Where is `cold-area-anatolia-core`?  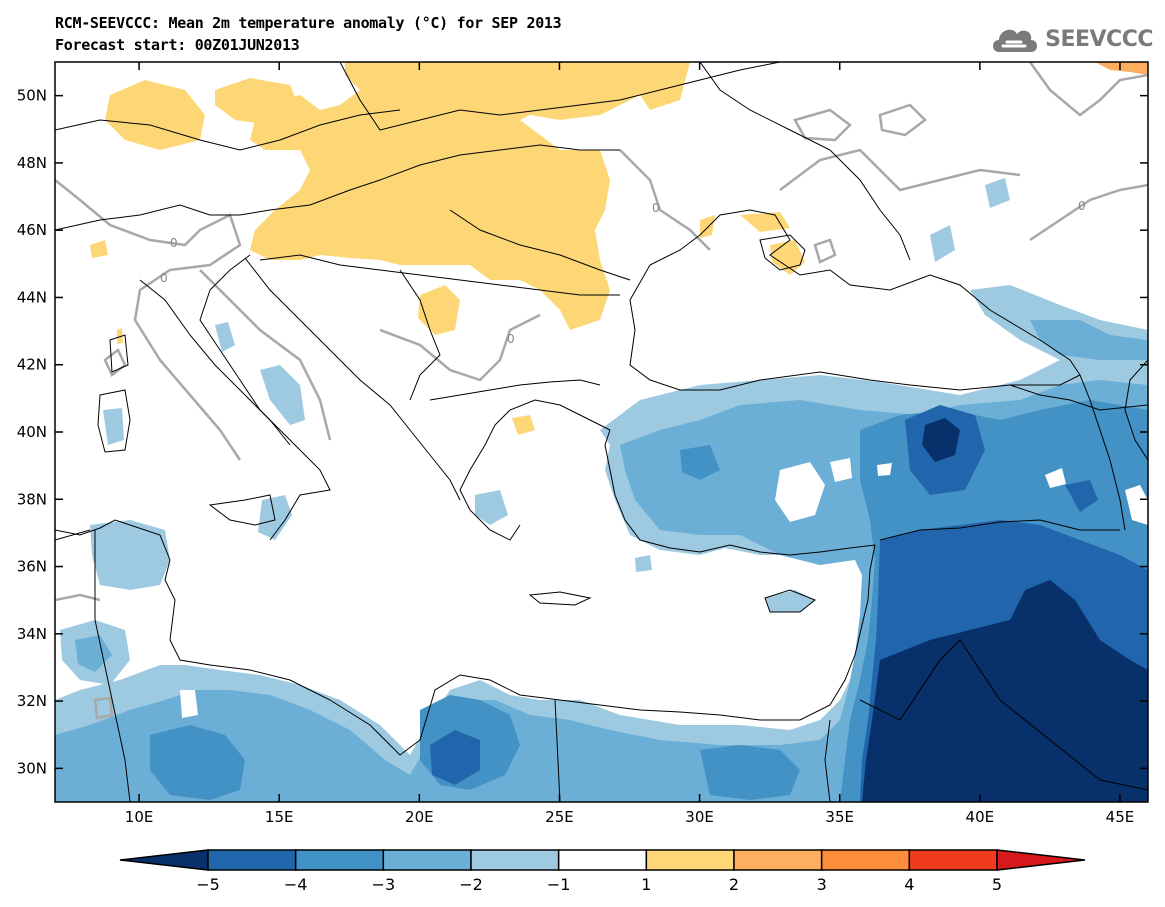 cold-area-anatolia-core is located at coordinates (700, 462).